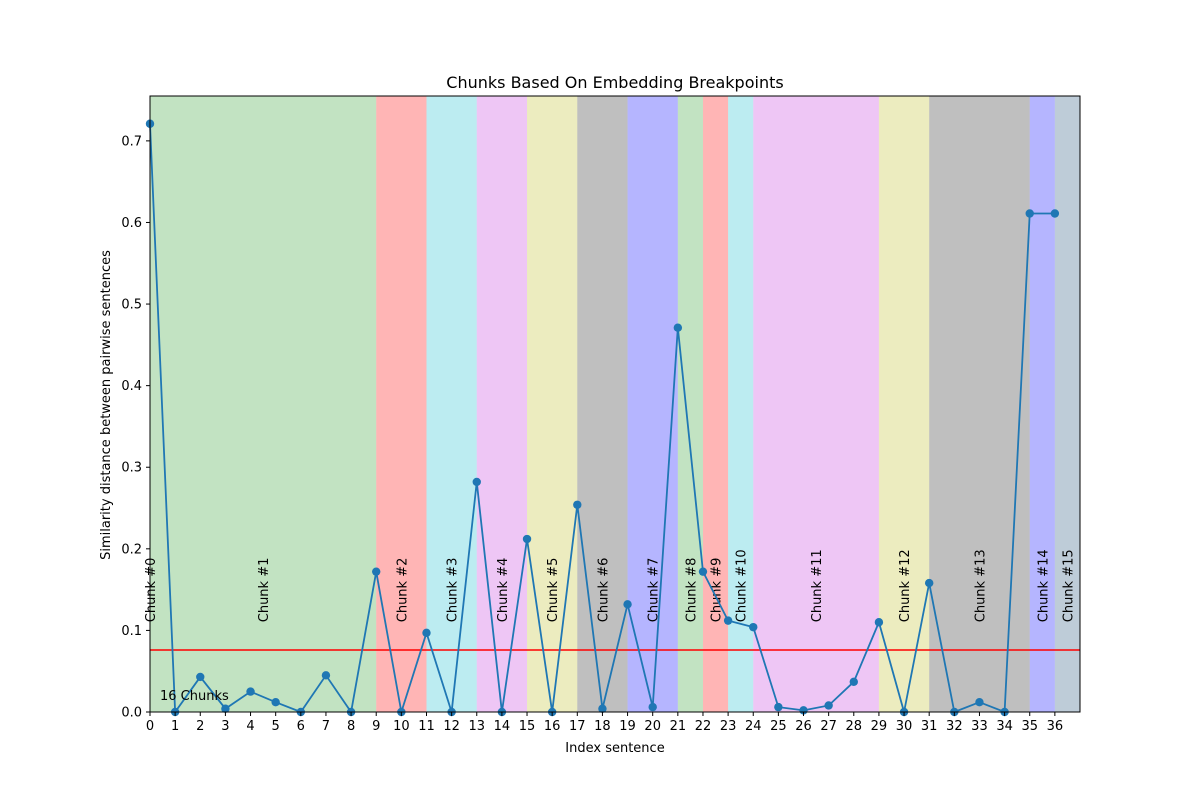 Image resolution: width=1200 pixels, height=804 pixels. What do you see at coordinates (1043, 585) in the screenshot?
I see `chunk-label-14: Chunk #14` at bounding box center [1043, 585].